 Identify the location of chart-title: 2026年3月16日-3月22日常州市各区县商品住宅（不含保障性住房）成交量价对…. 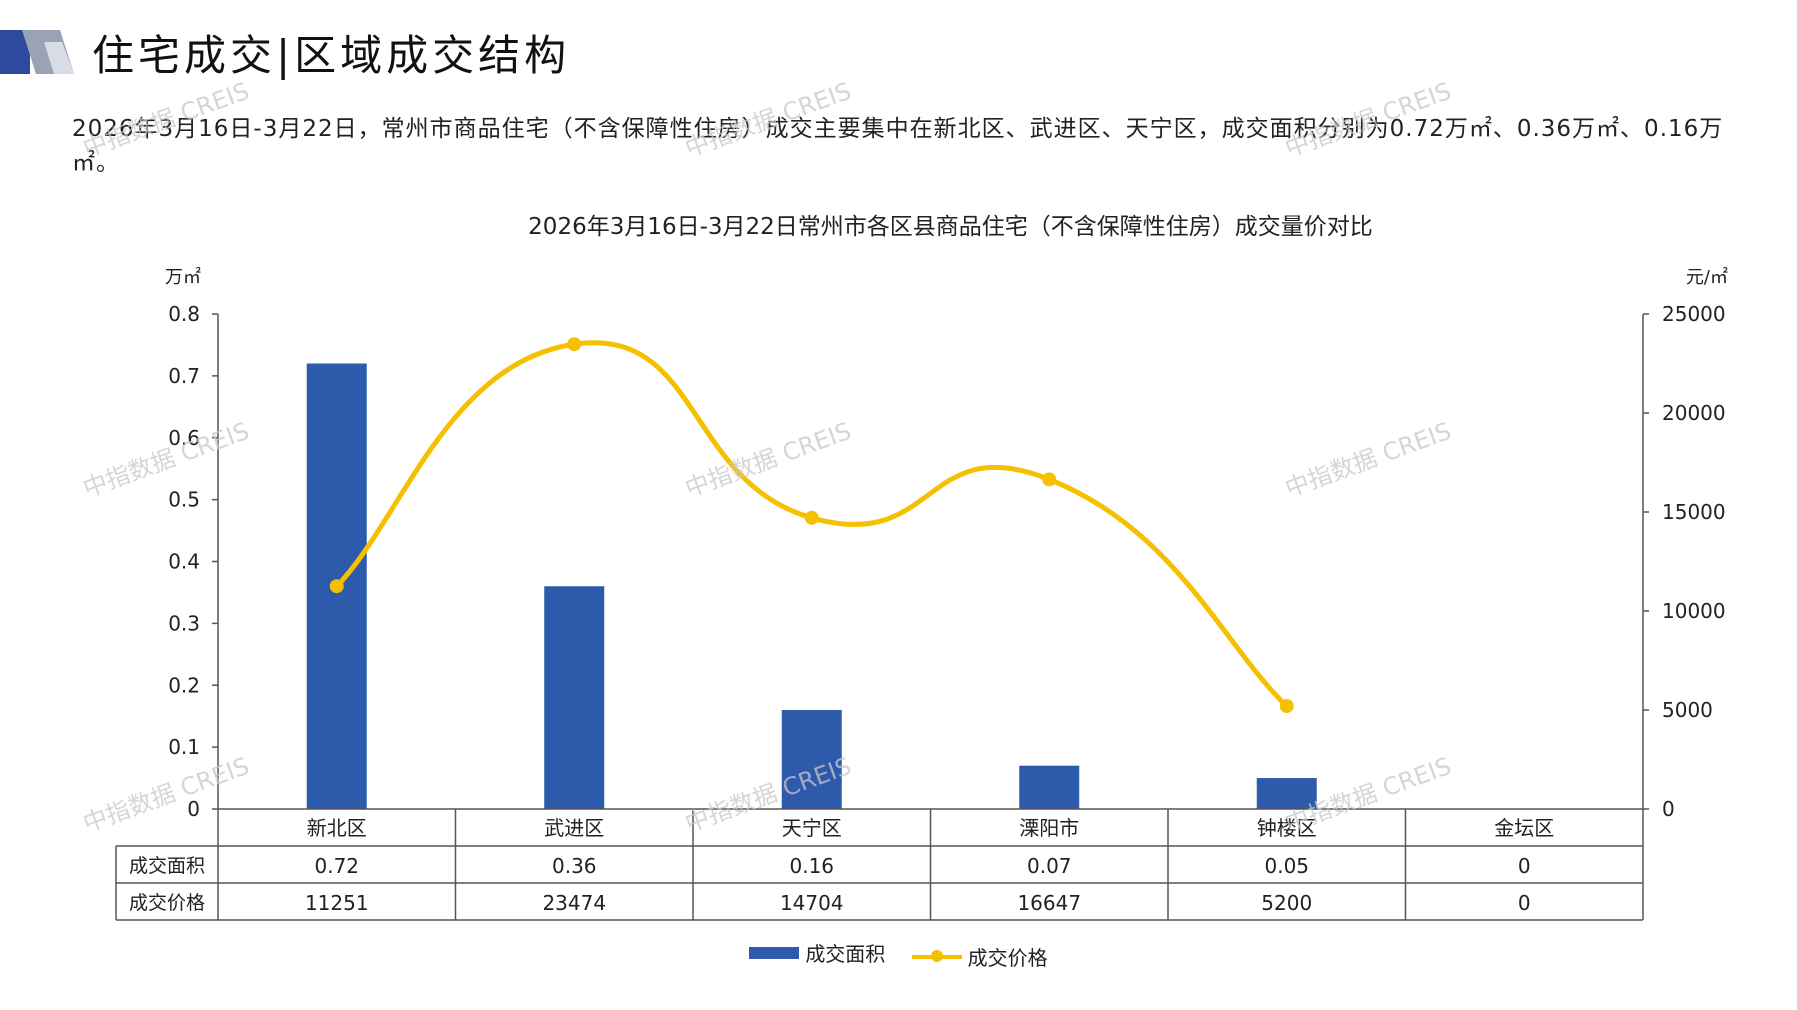
(950, 227).